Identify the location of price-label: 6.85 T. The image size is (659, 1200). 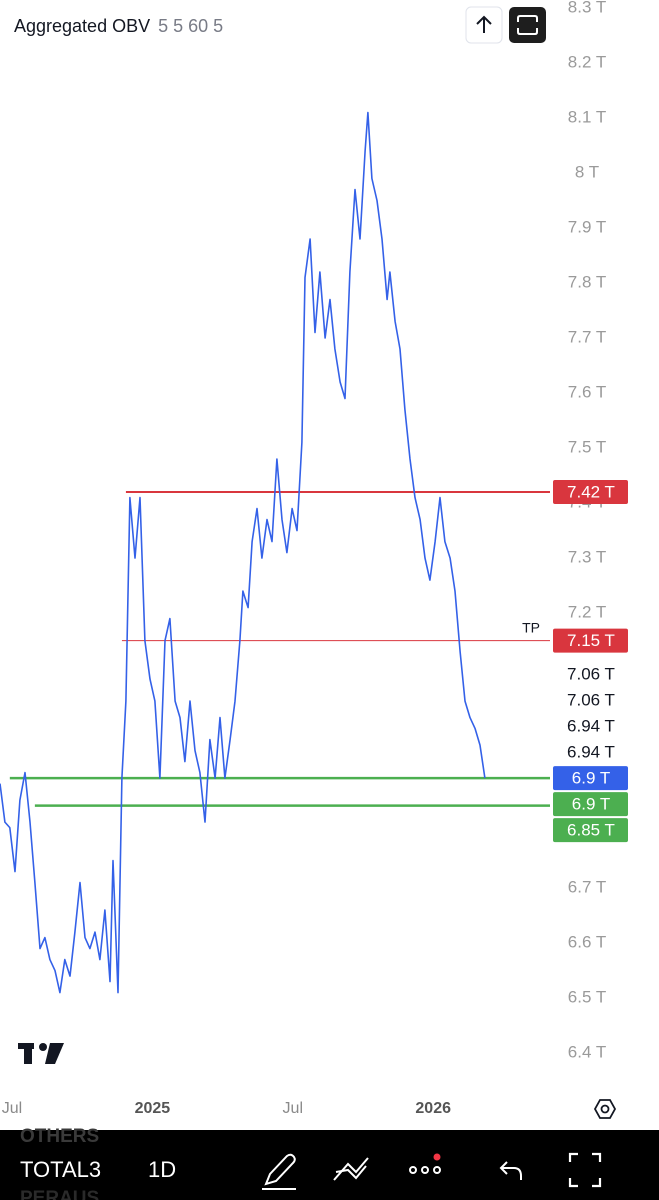
(591, 830).